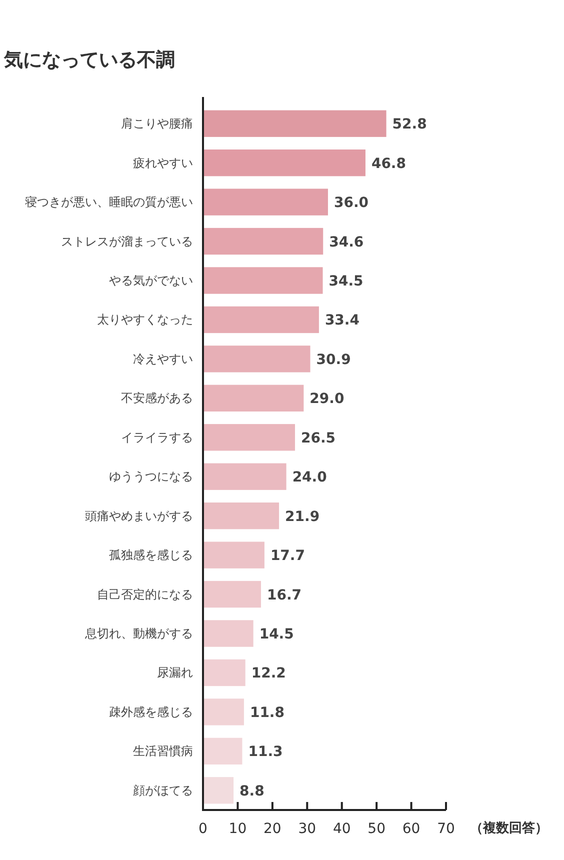 This screenshot has width=564, height=860. I want to click on x-tick-label: 0, so click(203, 829).